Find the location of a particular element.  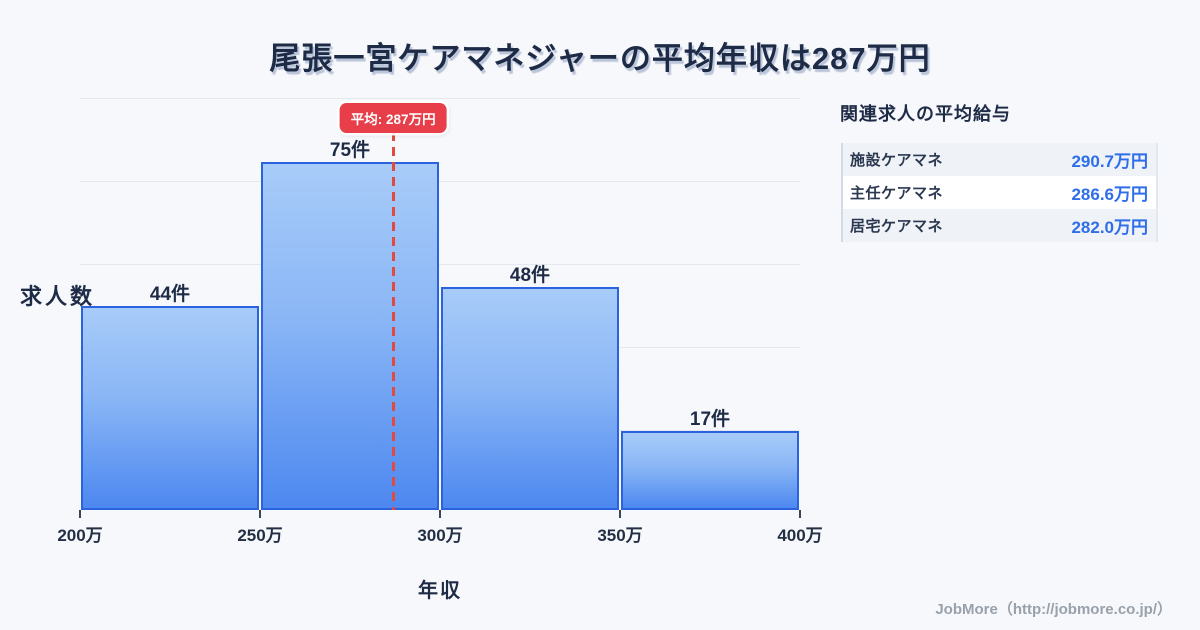

bar-value-label: 44件 is located at coordinates (170, 294).